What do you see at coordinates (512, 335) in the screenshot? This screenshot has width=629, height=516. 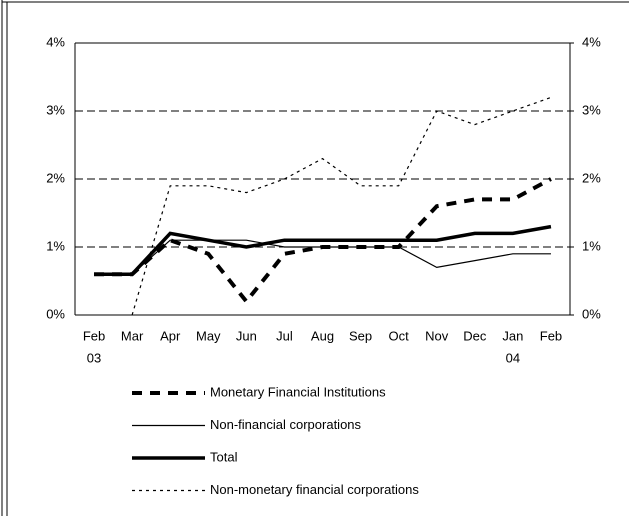 I see `x-tick-label: Jan` at bounding box center [512, 335].